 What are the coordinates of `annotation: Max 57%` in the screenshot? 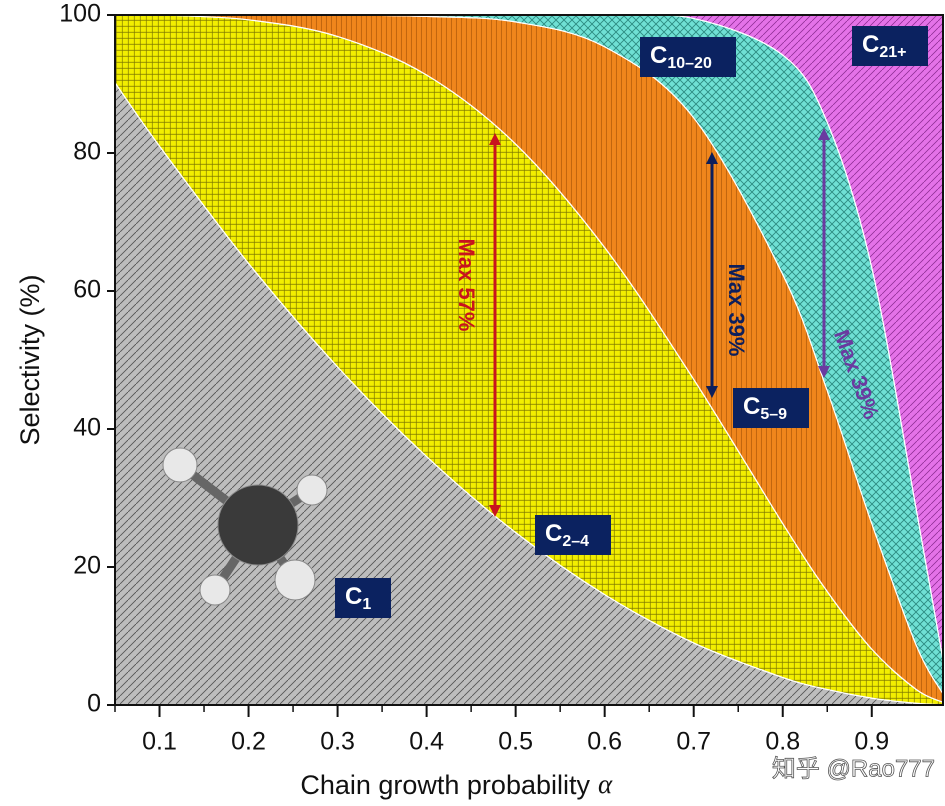 It's located at (466, 285).